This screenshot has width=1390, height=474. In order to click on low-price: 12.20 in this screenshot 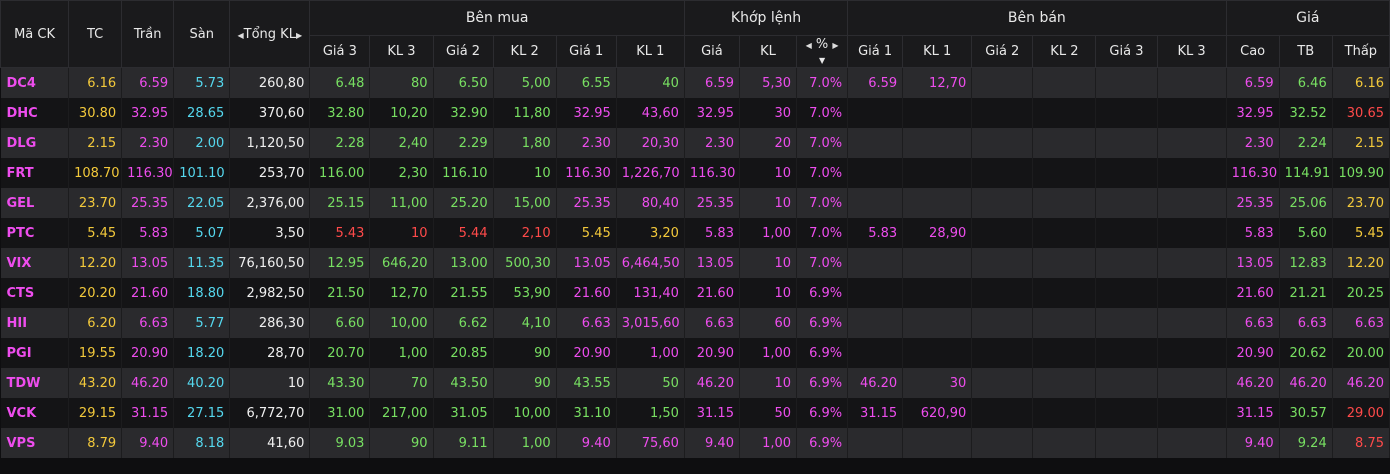, I will do `click(1361, 263)`.